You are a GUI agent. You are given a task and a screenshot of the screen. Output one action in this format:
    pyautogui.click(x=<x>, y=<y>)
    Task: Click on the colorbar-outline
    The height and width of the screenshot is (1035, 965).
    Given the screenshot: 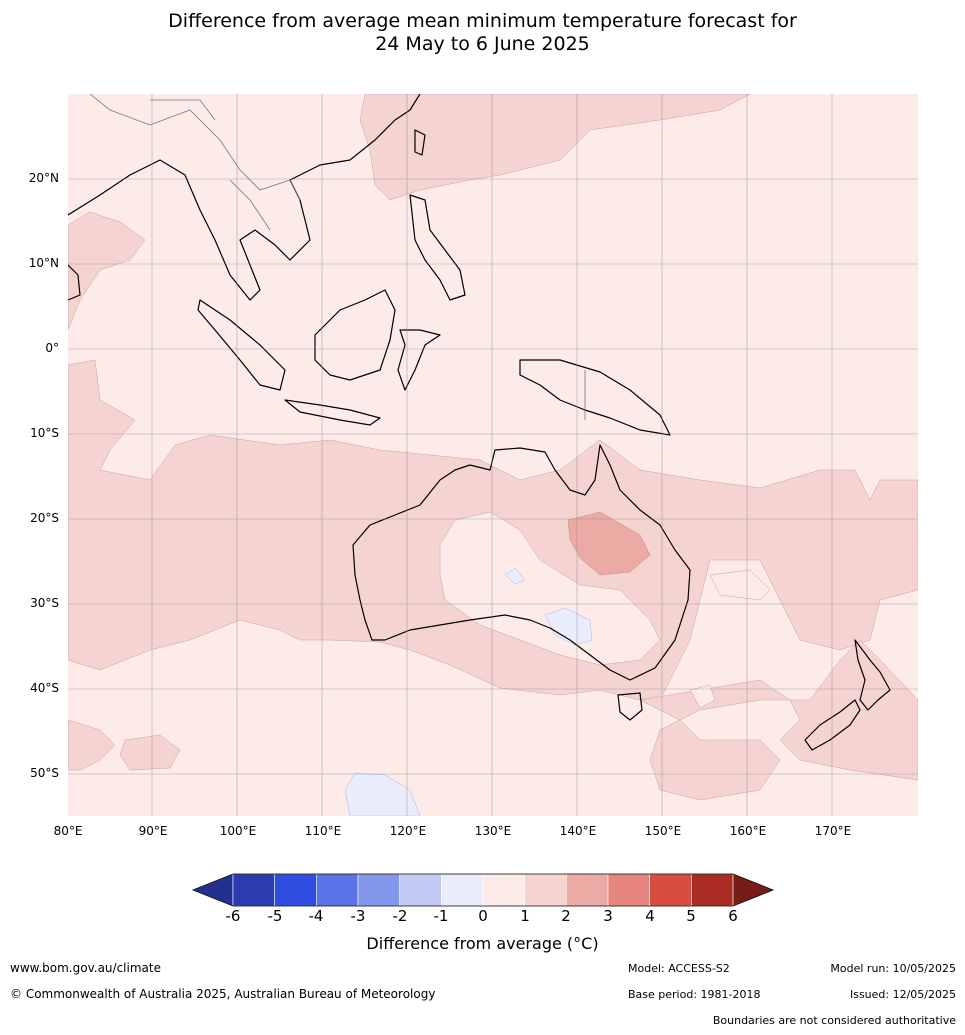 What is the action you would take?
    pyautogui.click(x=483, y=890)
    